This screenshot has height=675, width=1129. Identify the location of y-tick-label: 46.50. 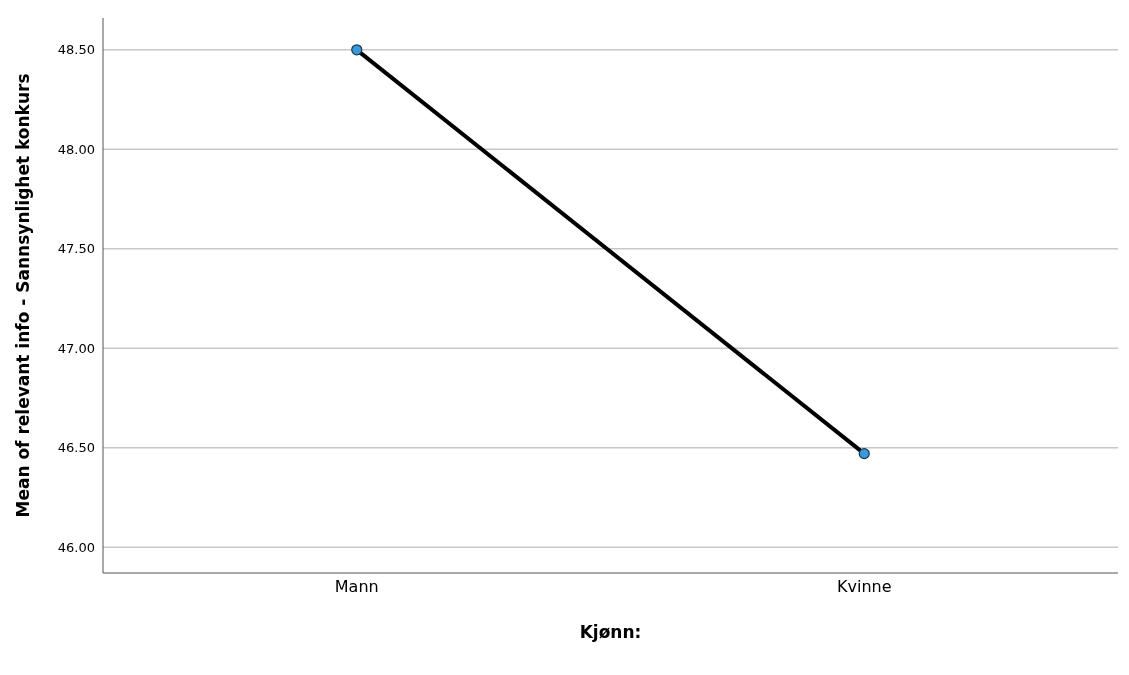
(76, 448).